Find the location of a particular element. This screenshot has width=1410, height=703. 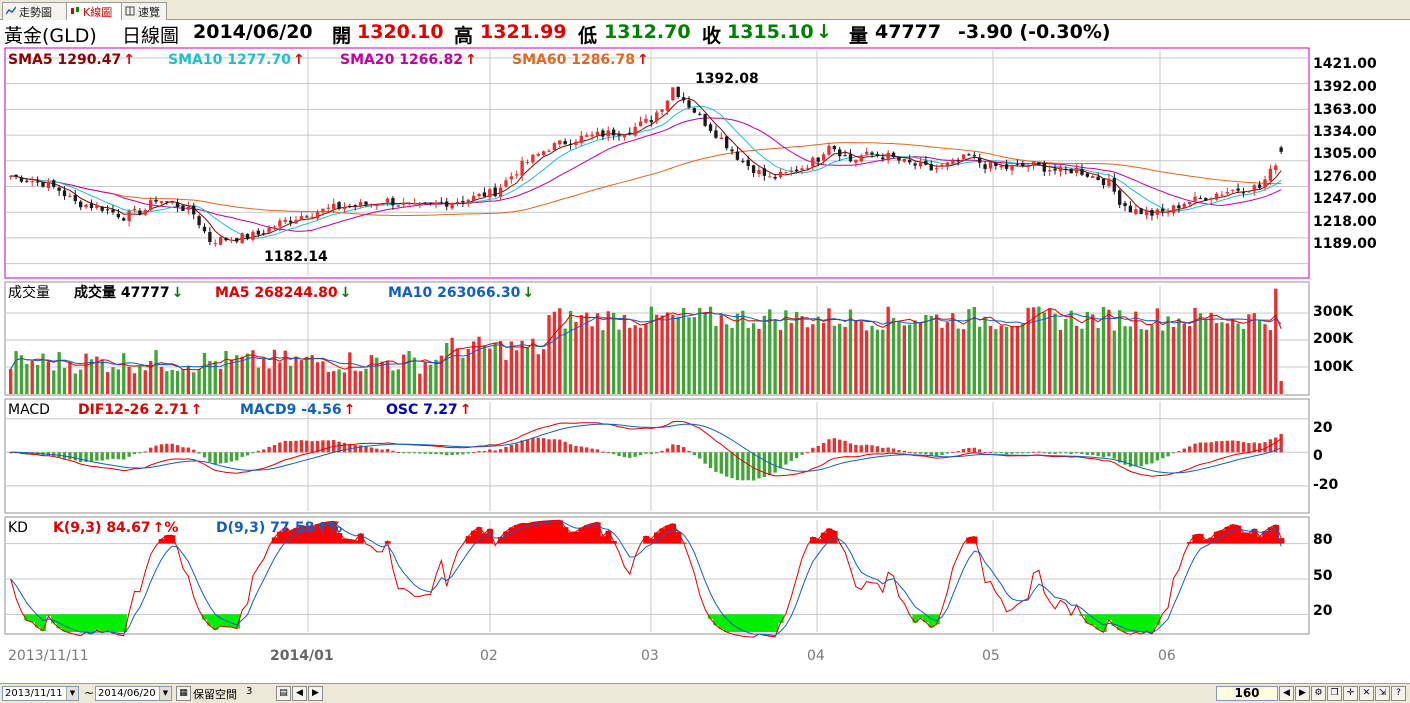

zoom-in-icon: ▶ is located at coordinates (1302, 693).